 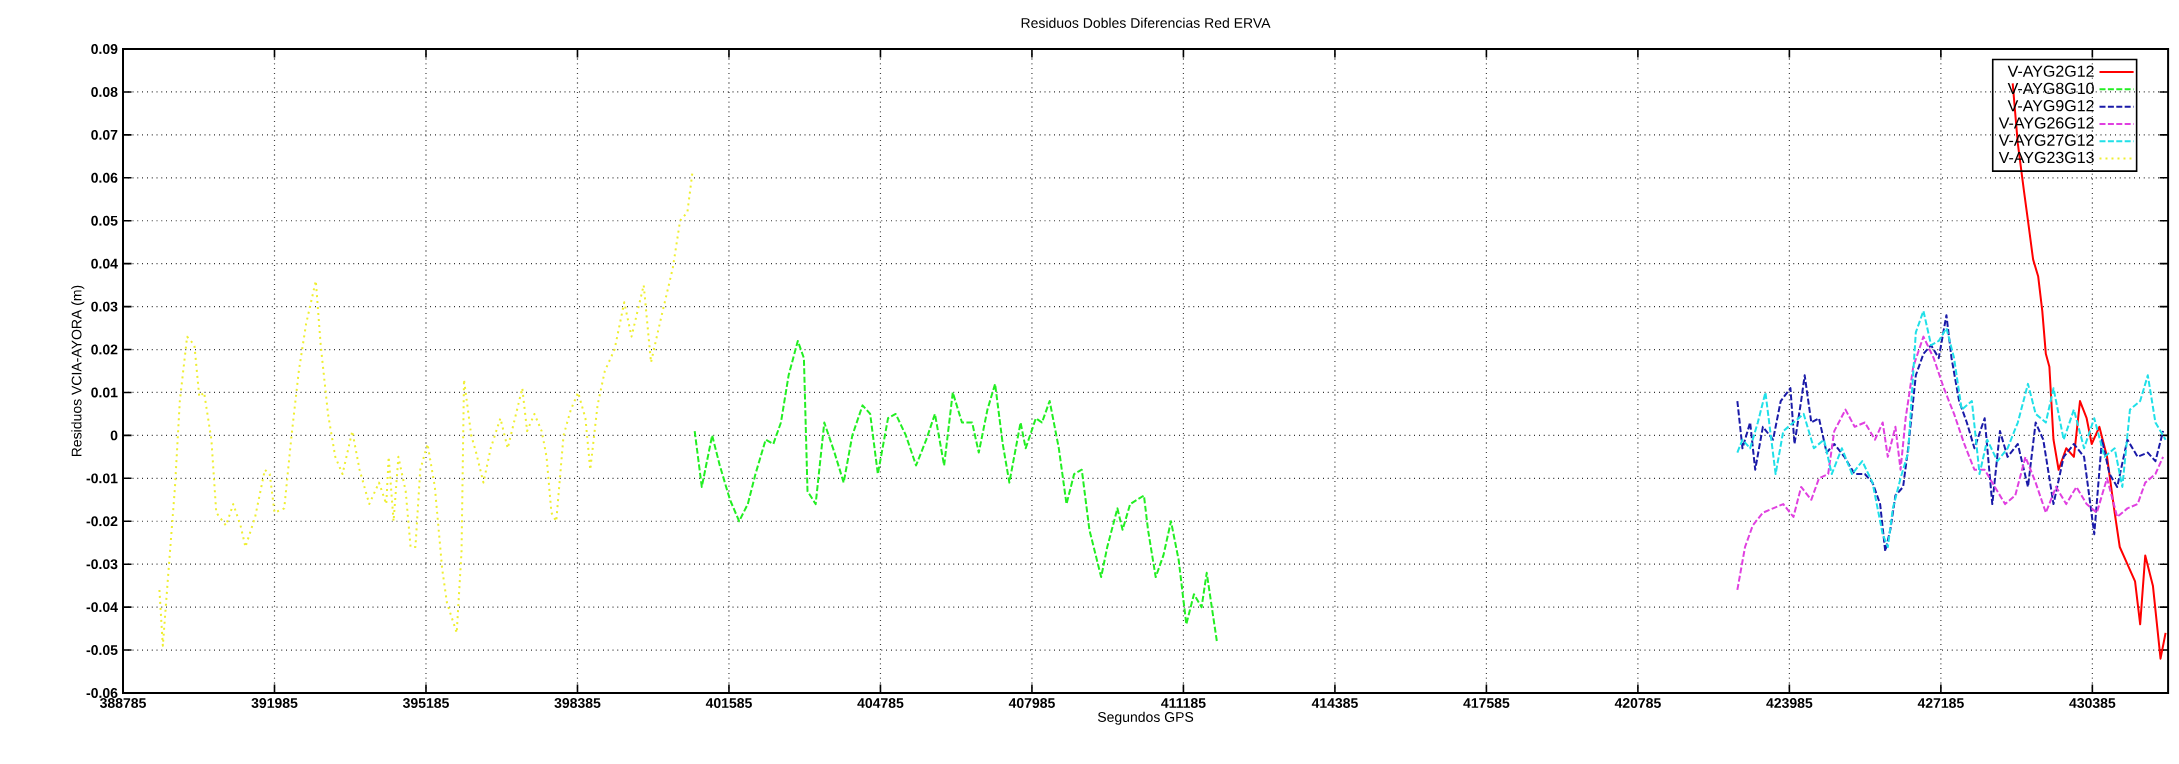 What do you see at coordinates (1146, 22) in the screenshot?
I see `chart-title: Residuos Dobles Diferencias Red ERVA` at bounding box center [1146, 22].